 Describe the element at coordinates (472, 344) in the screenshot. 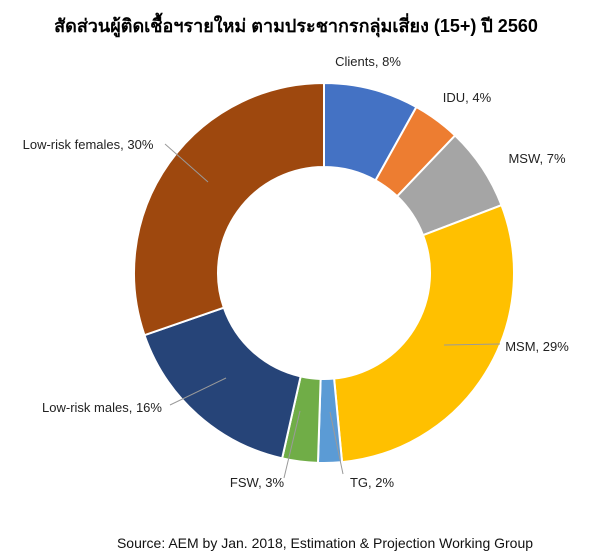

I see `leader-line-msm` at that location.